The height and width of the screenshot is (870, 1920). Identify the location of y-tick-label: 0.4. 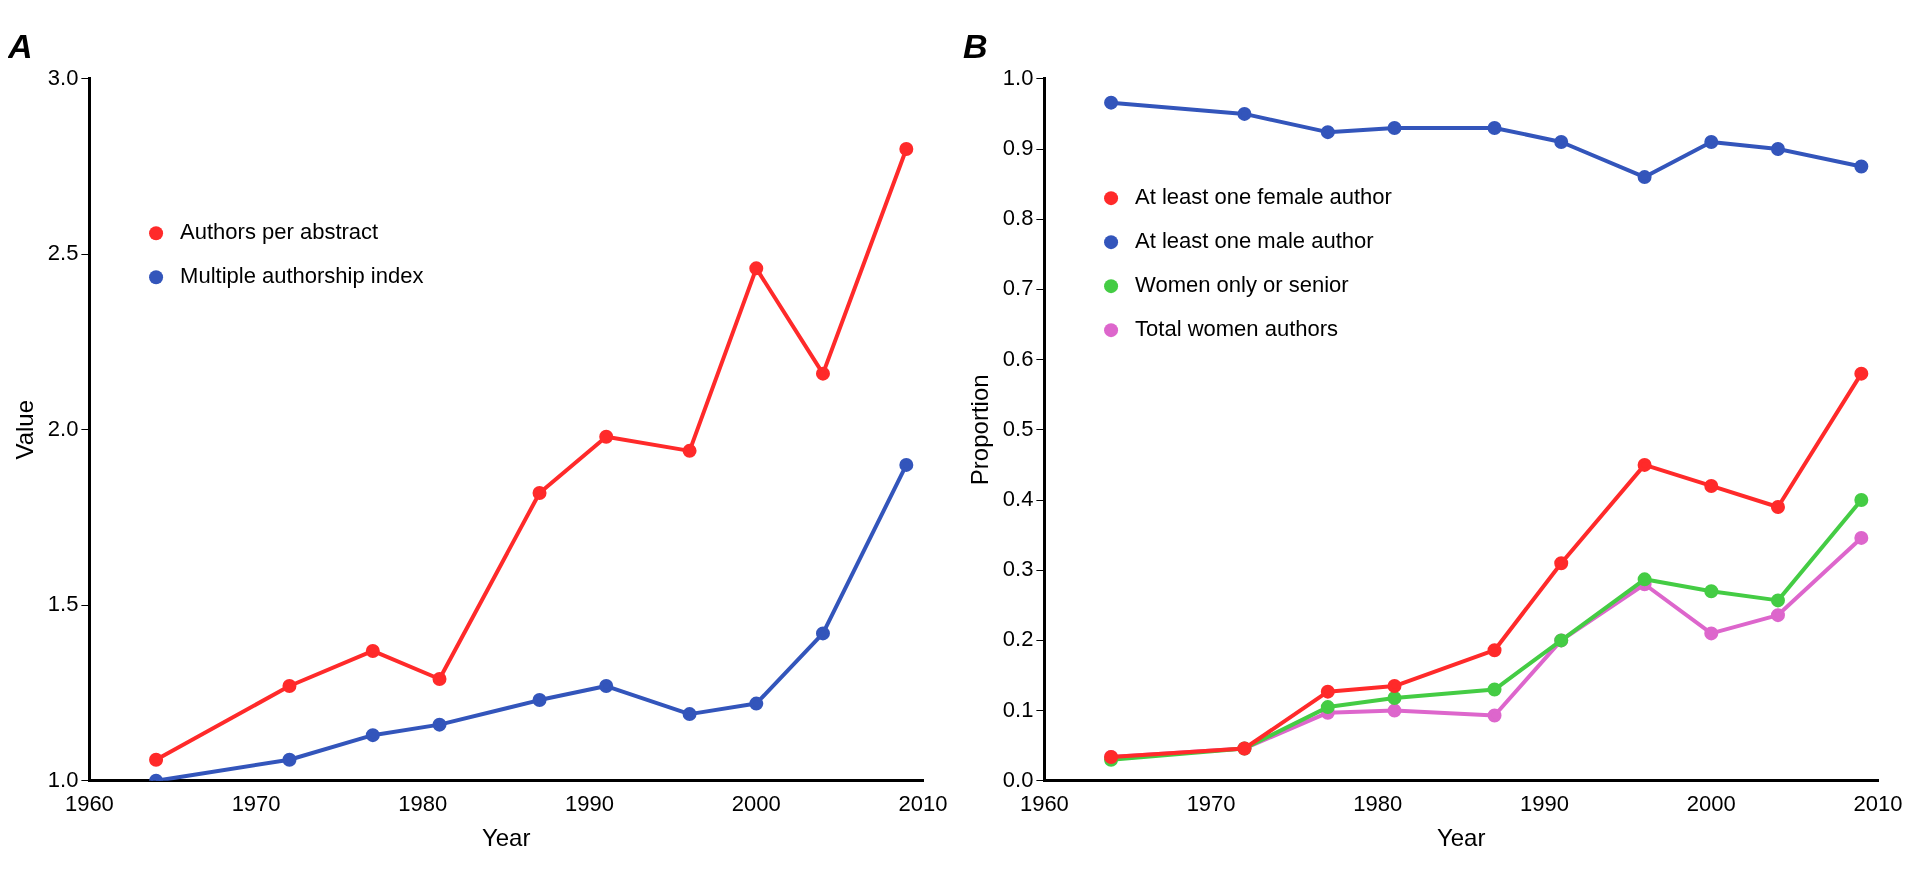
(1018, 499).